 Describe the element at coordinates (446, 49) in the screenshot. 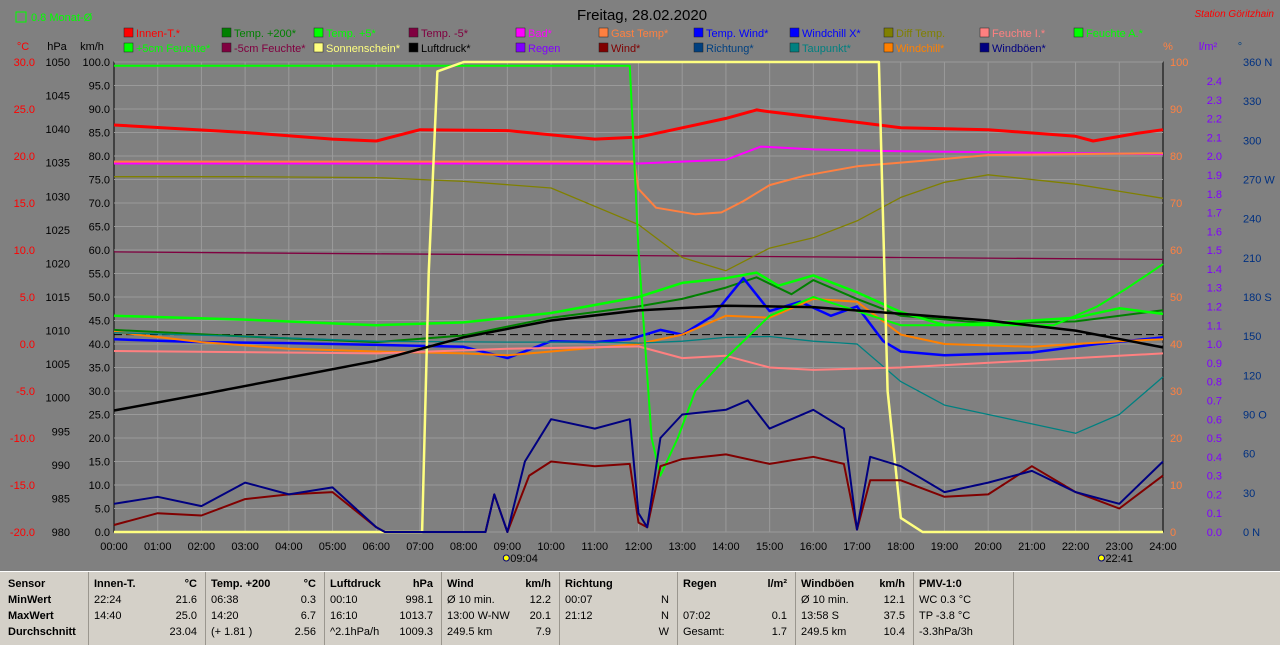

I see `legend-label: Luftdruck*` at that location.